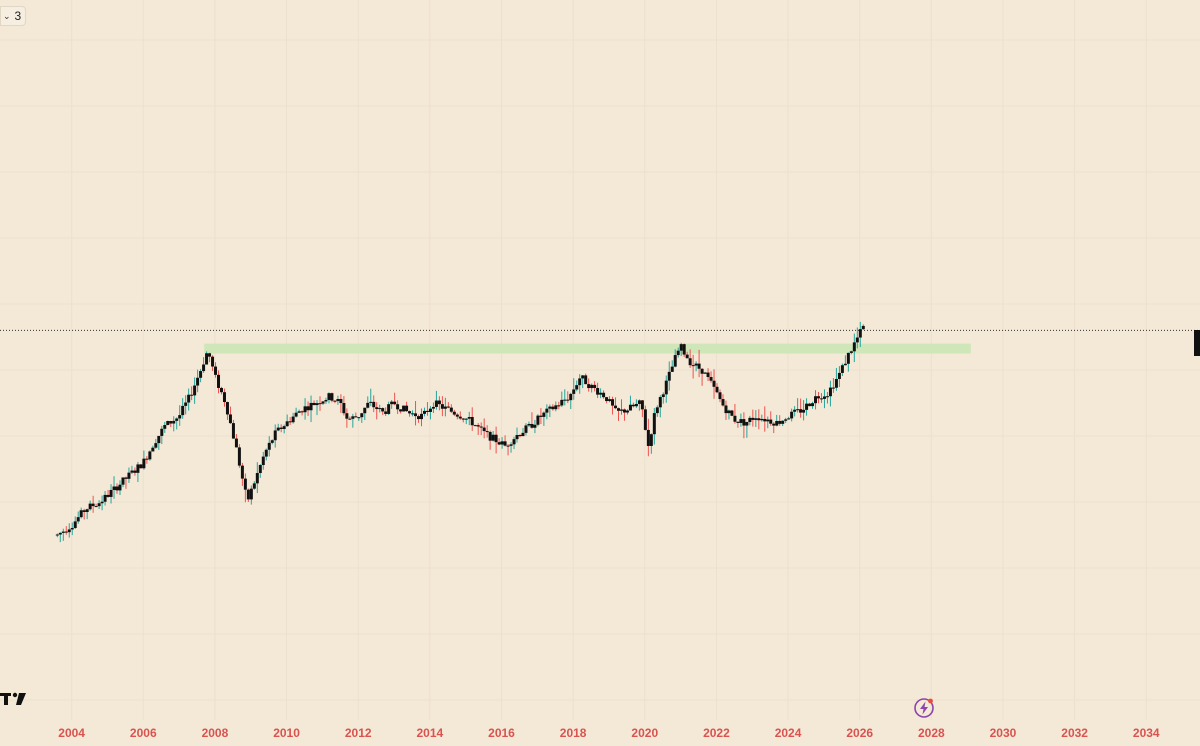  What do you see at coordinates (15, 700) in the screenshot?
I see `tradingview-logo-icon` at bounding box center [15, 700].